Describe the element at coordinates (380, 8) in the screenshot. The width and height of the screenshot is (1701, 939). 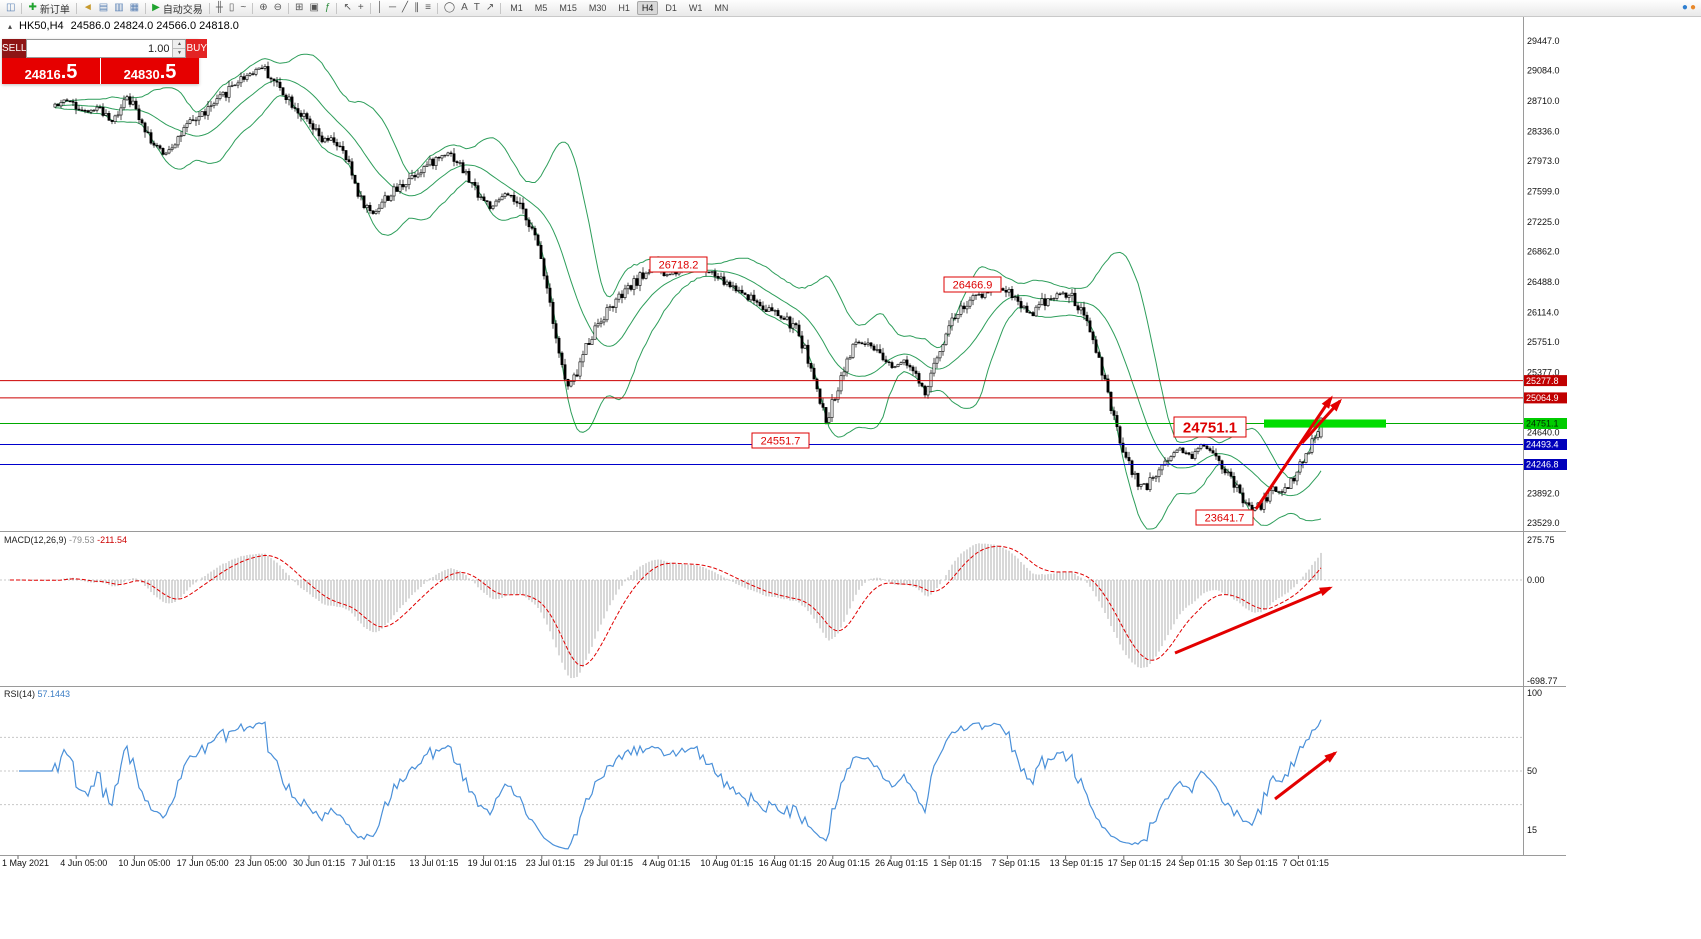
I see `vertical-line-icon: │` at that location.